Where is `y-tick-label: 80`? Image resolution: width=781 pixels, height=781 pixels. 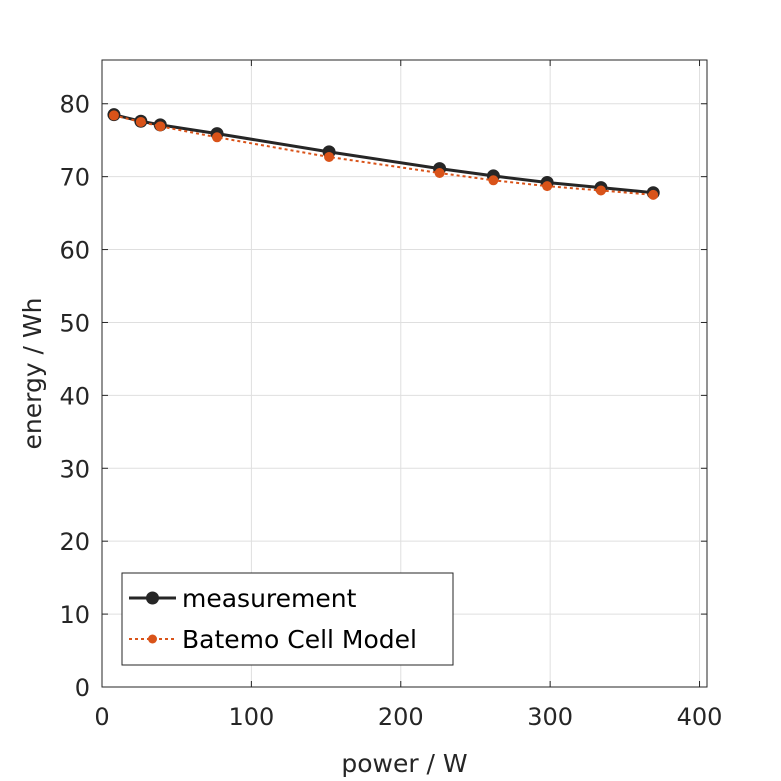
y-tick-label: 80 is located at coordinates (74, 105).